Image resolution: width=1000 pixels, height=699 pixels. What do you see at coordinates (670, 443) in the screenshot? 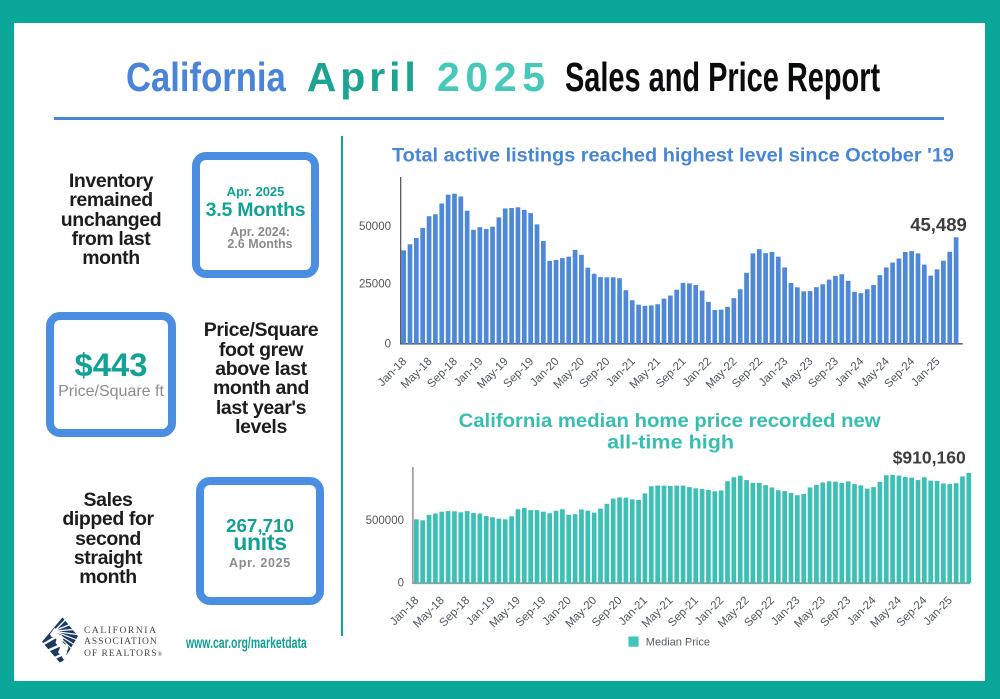
I see `svg-text: all-time high` at bounding box center [670, 443].